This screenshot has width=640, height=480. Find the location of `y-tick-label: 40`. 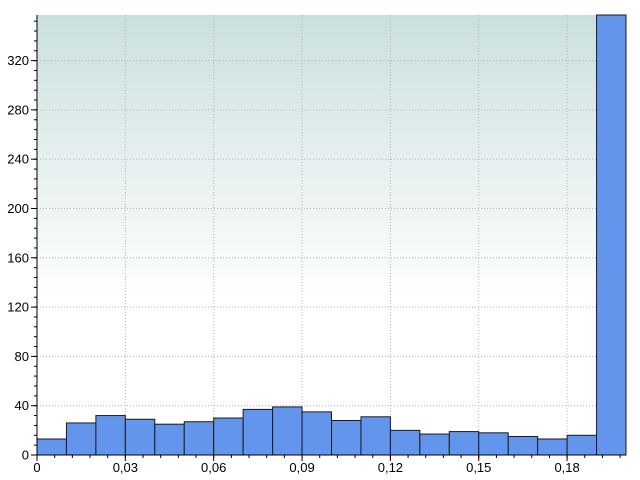

y-tick-label: 40 is located at coordinates (22, 405).